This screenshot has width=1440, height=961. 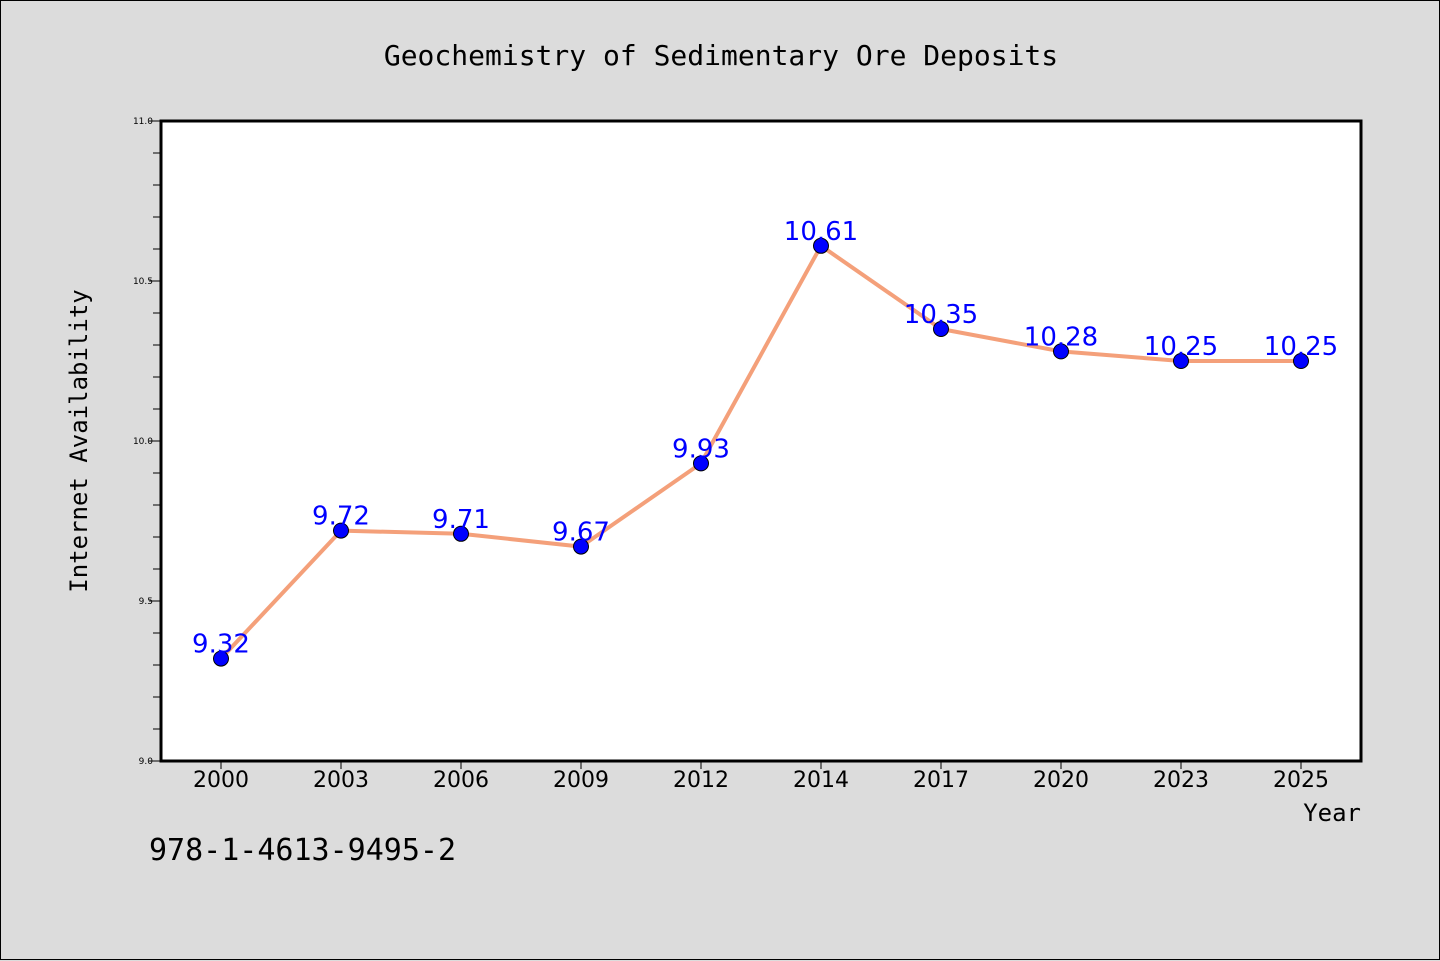 I want to click on x-tick-label: 2000, so click(x=221, y=780).